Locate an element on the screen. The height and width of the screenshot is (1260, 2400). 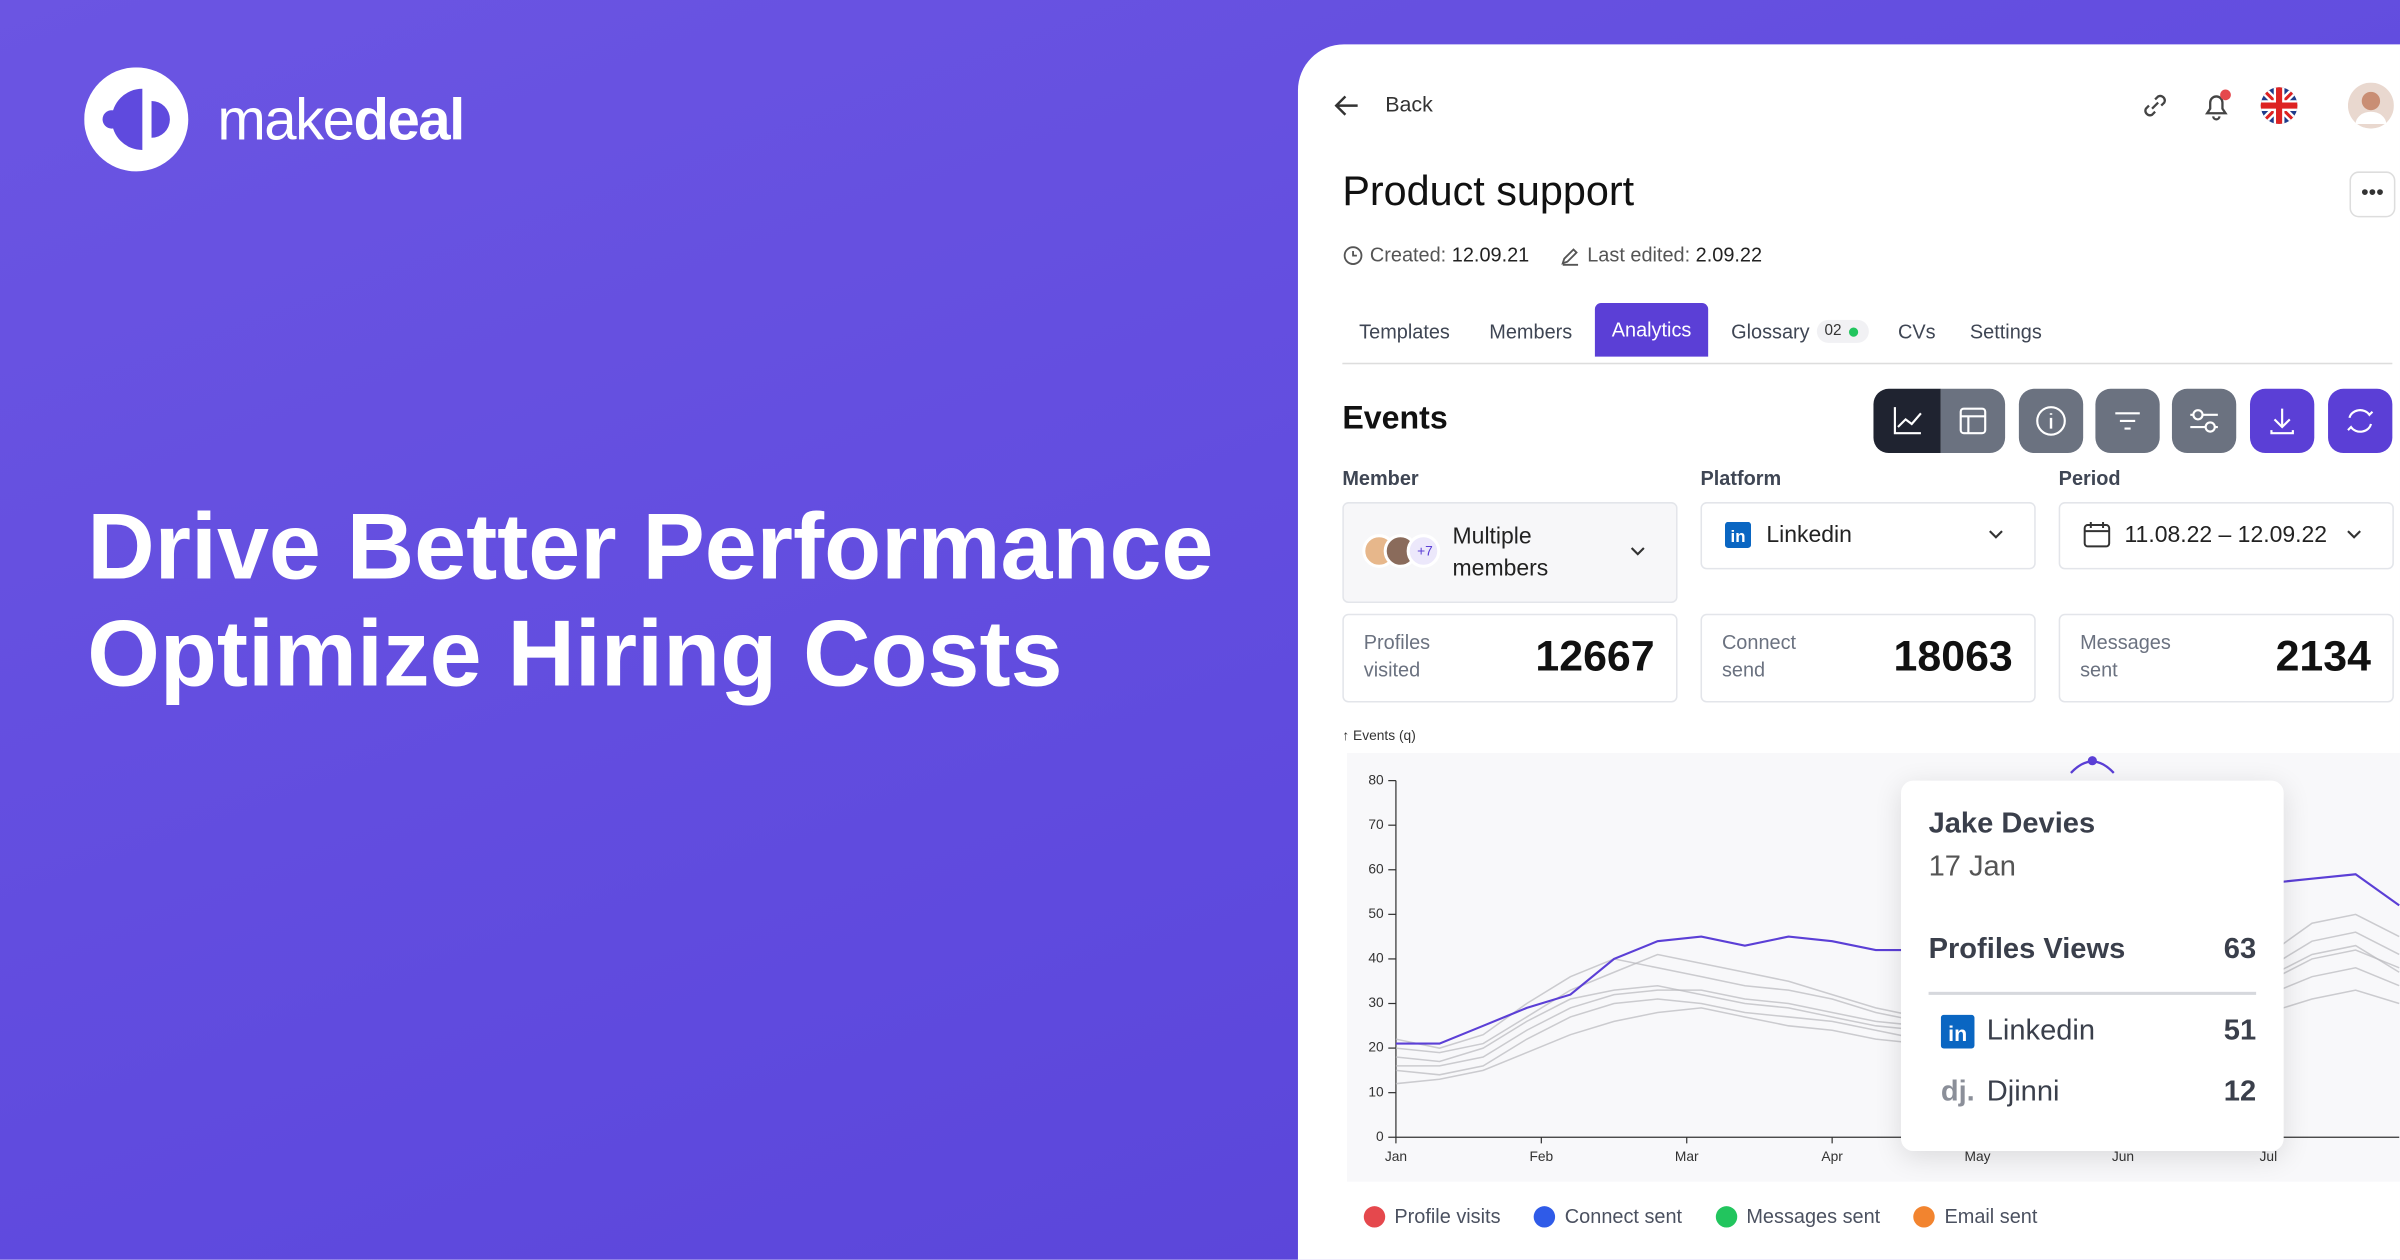
created: Created: 12.09.21 is located at coordinates (1449, 254).